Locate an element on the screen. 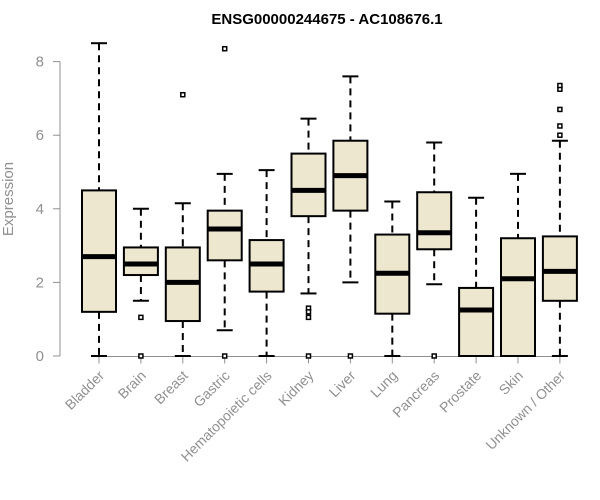  box-pancreas is located at coordinates (434, 250).